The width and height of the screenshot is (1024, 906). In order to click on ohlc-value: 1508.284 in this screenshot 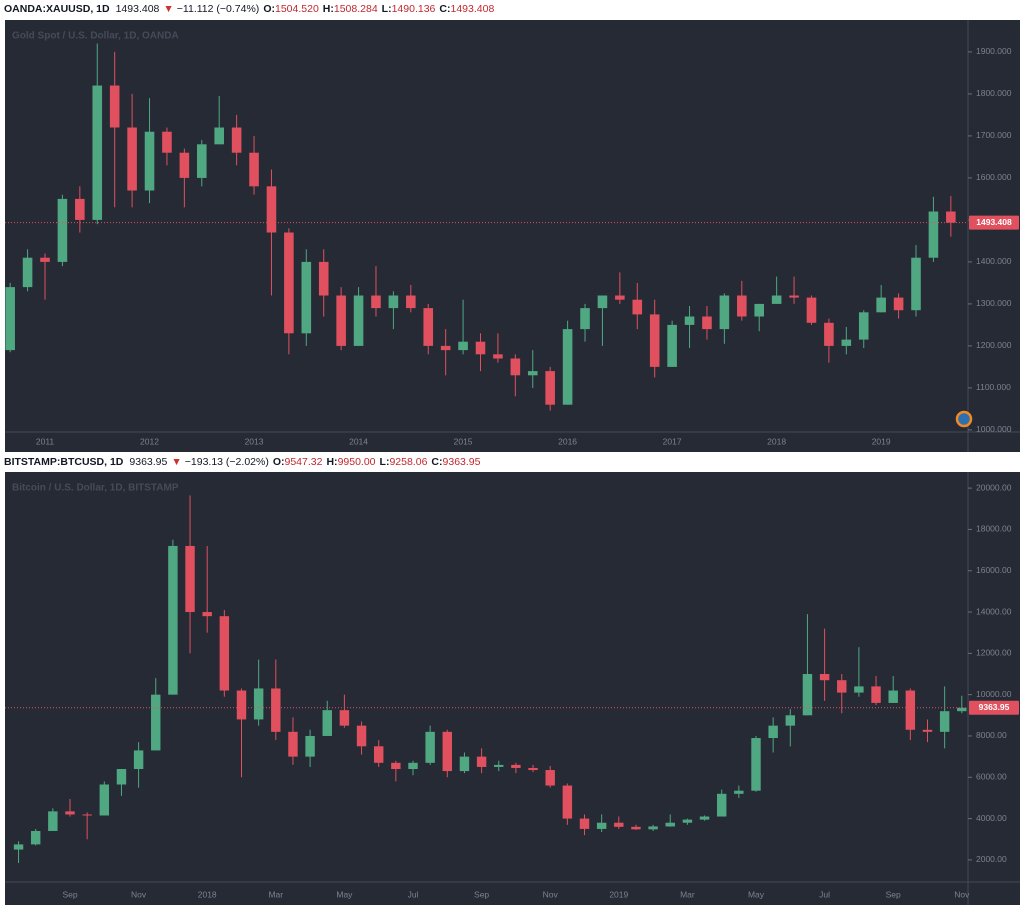, I will do `click(356, 9)`.